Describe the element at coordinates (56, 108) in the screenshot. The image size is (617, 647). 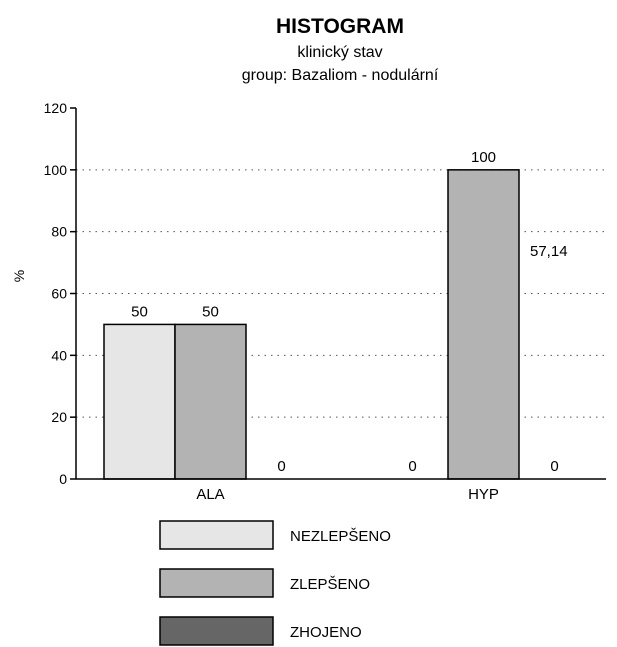
I see `y-tick-label: 120` at that location.